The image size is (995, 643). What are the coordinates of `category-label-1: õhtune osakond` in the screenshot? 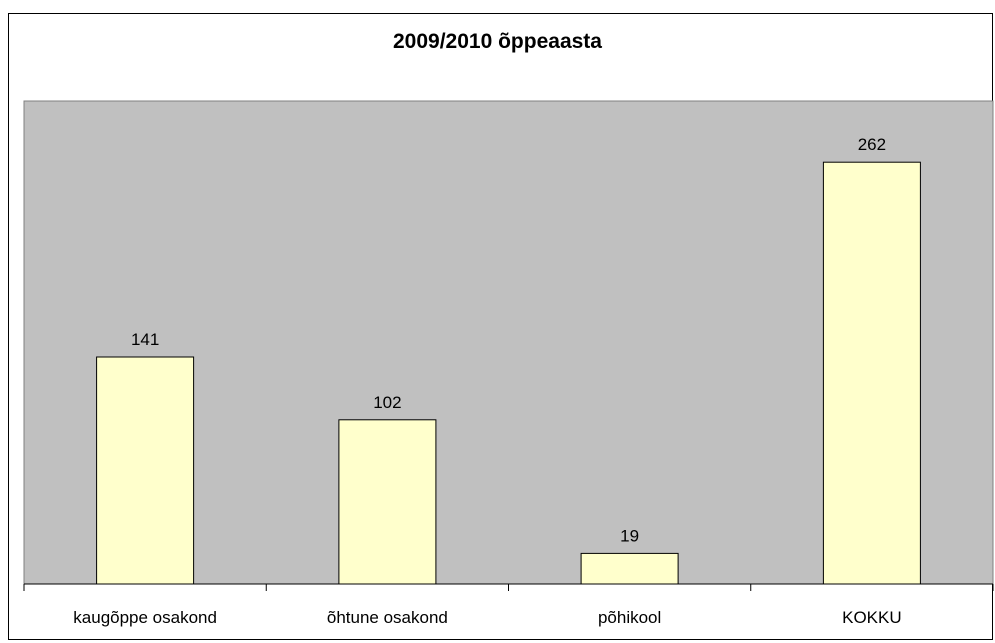 It's located at (387, 617).